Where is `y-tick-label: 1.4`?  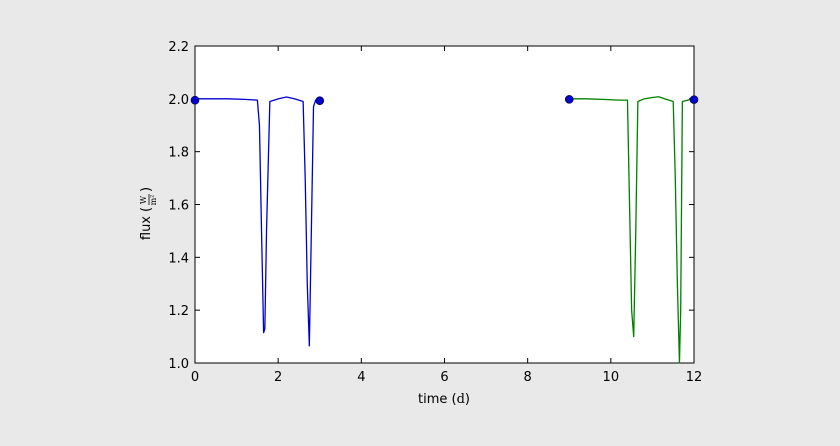 y-tick-label: 1.4 is located at coordinates (178, 258).